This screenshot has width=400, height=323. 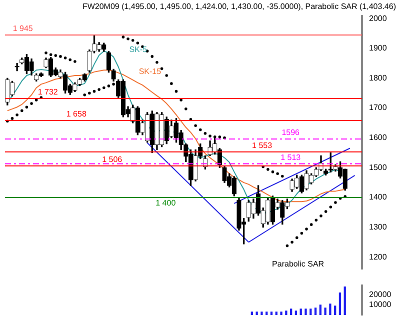 I want to click on y-tick-label: 1500, so click(x=378, y=167).